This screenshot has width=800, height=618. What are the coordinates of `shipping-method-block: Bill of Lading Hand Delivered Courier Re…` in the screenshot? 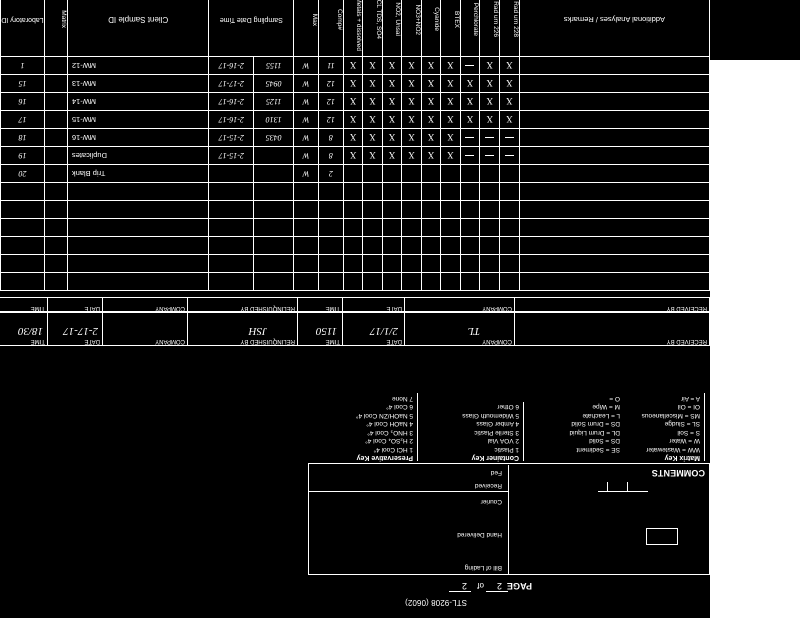 It's located at (493, 520).